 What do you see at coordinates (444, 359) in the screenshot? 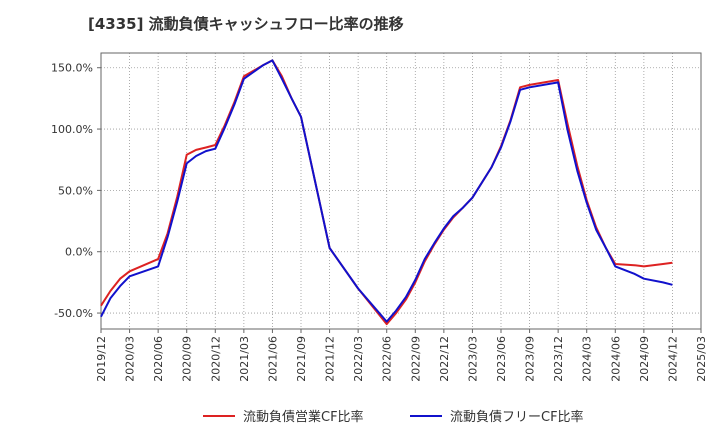
I see `x-tick-label: 2022/12` at bounding box center [444, 359].